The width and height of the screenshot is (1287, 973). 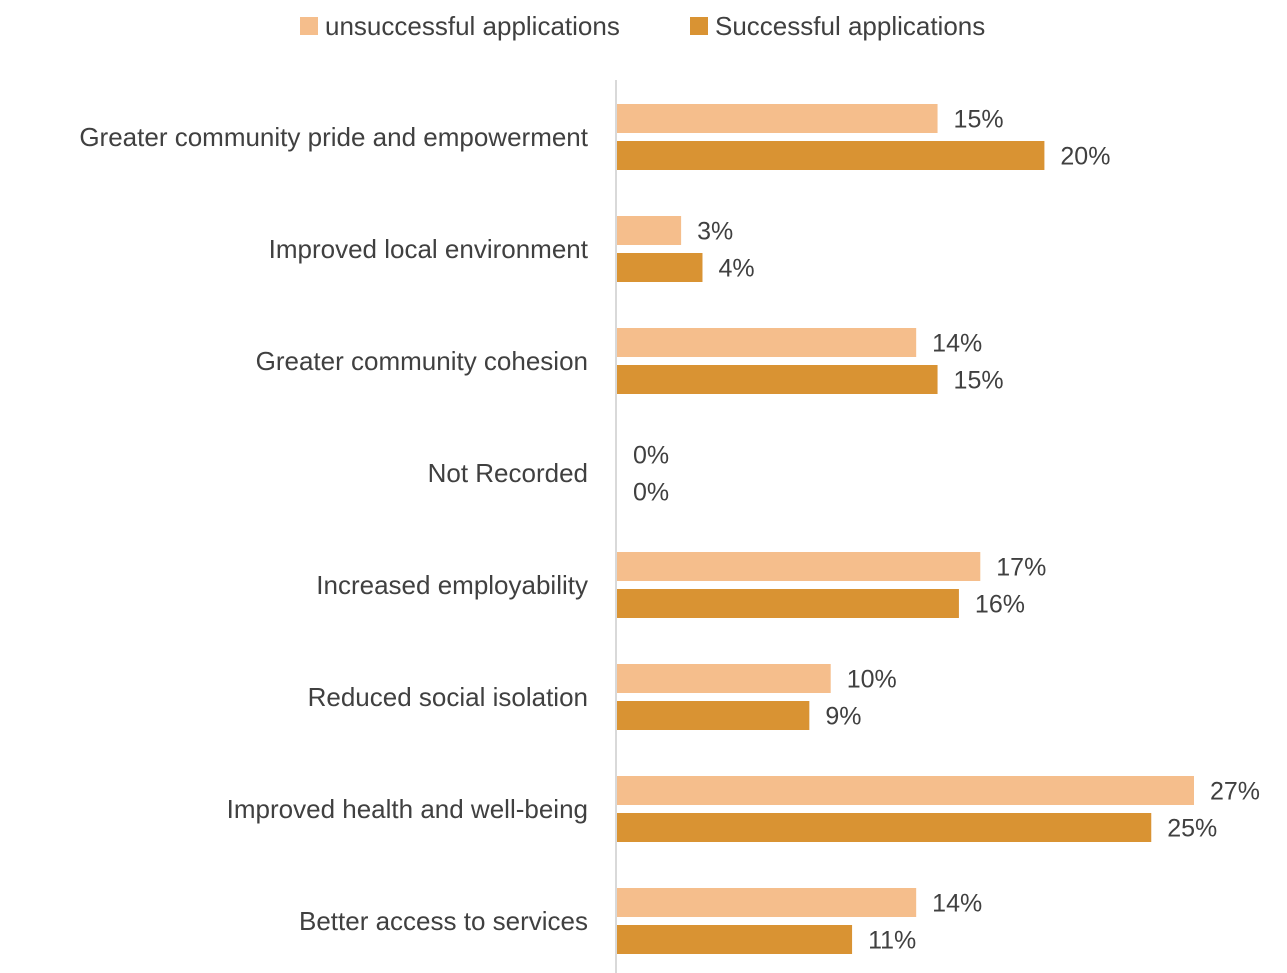 I want to click on value-label-unsuccessful: 17%, so click(x=1021, y=568).